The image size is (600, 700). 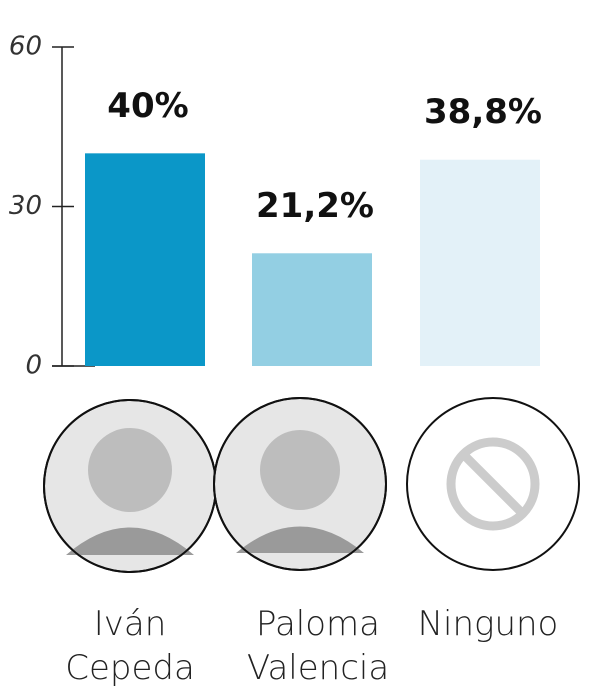 What do you see at coordinates (25, 206) in the screenshot?
I see `y-tick-label: 30` at bounding box center [25, 206].